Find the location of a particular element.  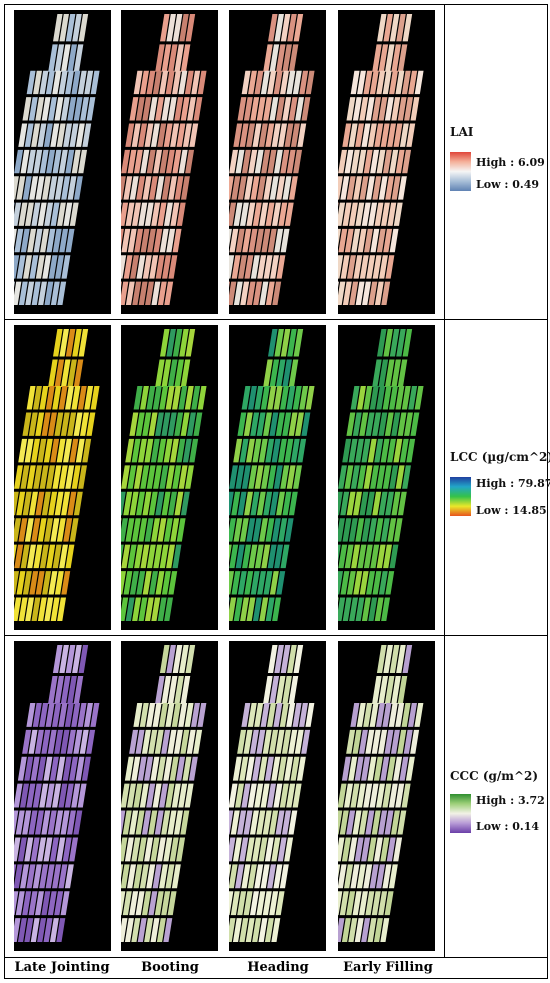

legend-lai: LAI High : 6.09 Low : 0.49 is located at coordinates (497, 162).